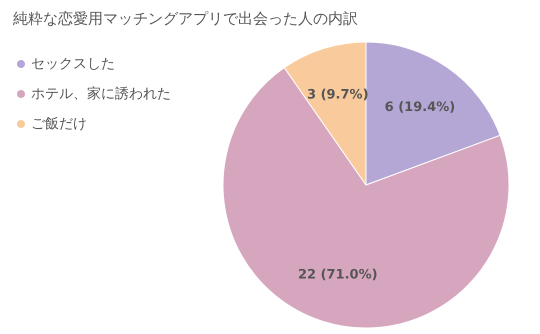  What do you see at coordinates (185, 19) in the screenshot?
I see `chart-title: 純粋な恋愛用マッチングアプリで出会った人の内訳` at bounding box center [185, 19].